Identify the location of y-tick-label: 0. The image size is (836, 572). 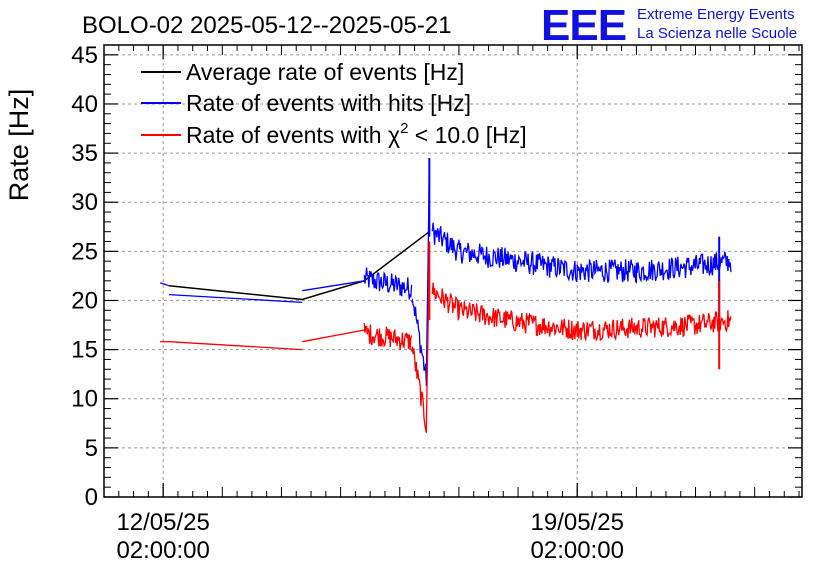
(91, 497).